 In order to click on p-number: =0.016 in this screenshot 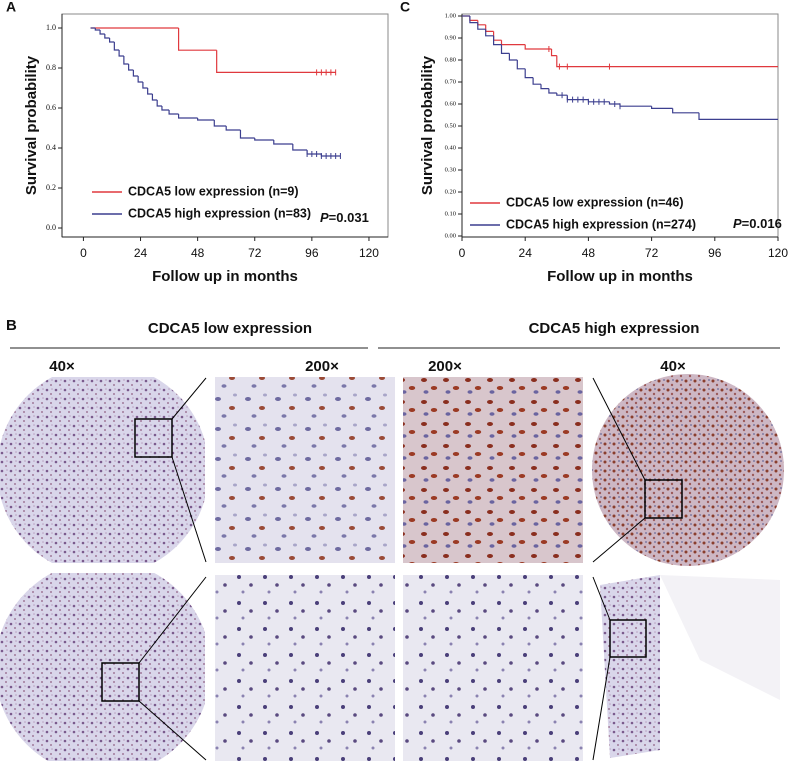, I will do `click(762, 223)`.